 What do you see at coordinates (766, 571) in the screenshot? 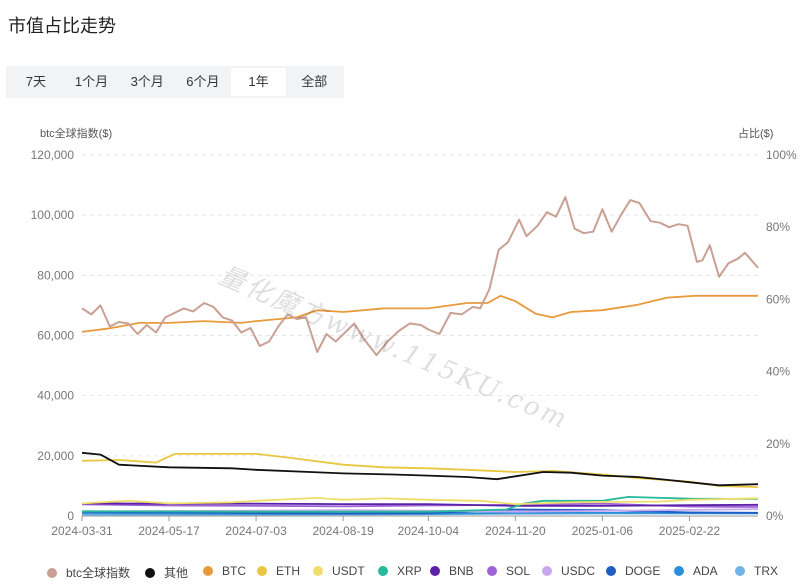
I see `legend-label: TRX` at bounding box center [766, 571].